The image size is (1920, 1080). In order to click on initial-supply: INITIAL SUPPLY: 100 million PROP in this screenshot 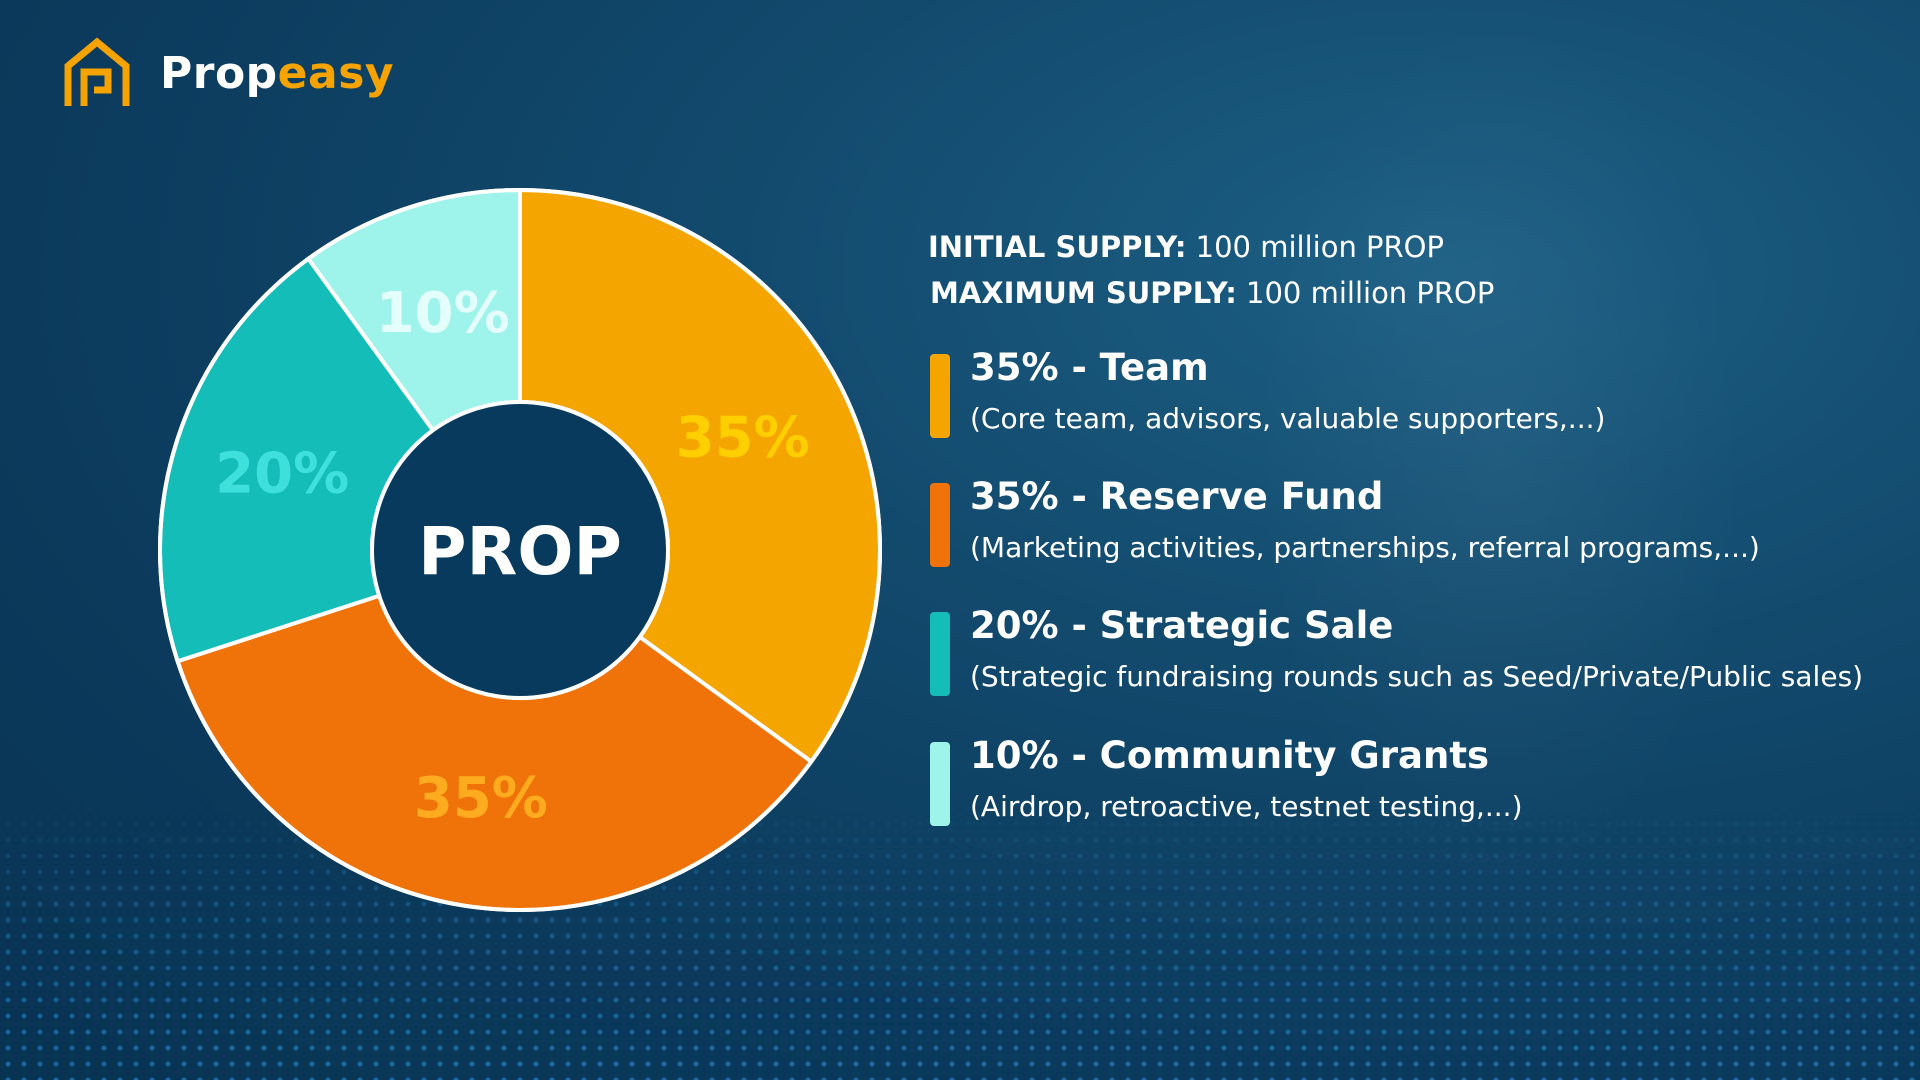, I will do `click(1186, 247)`.